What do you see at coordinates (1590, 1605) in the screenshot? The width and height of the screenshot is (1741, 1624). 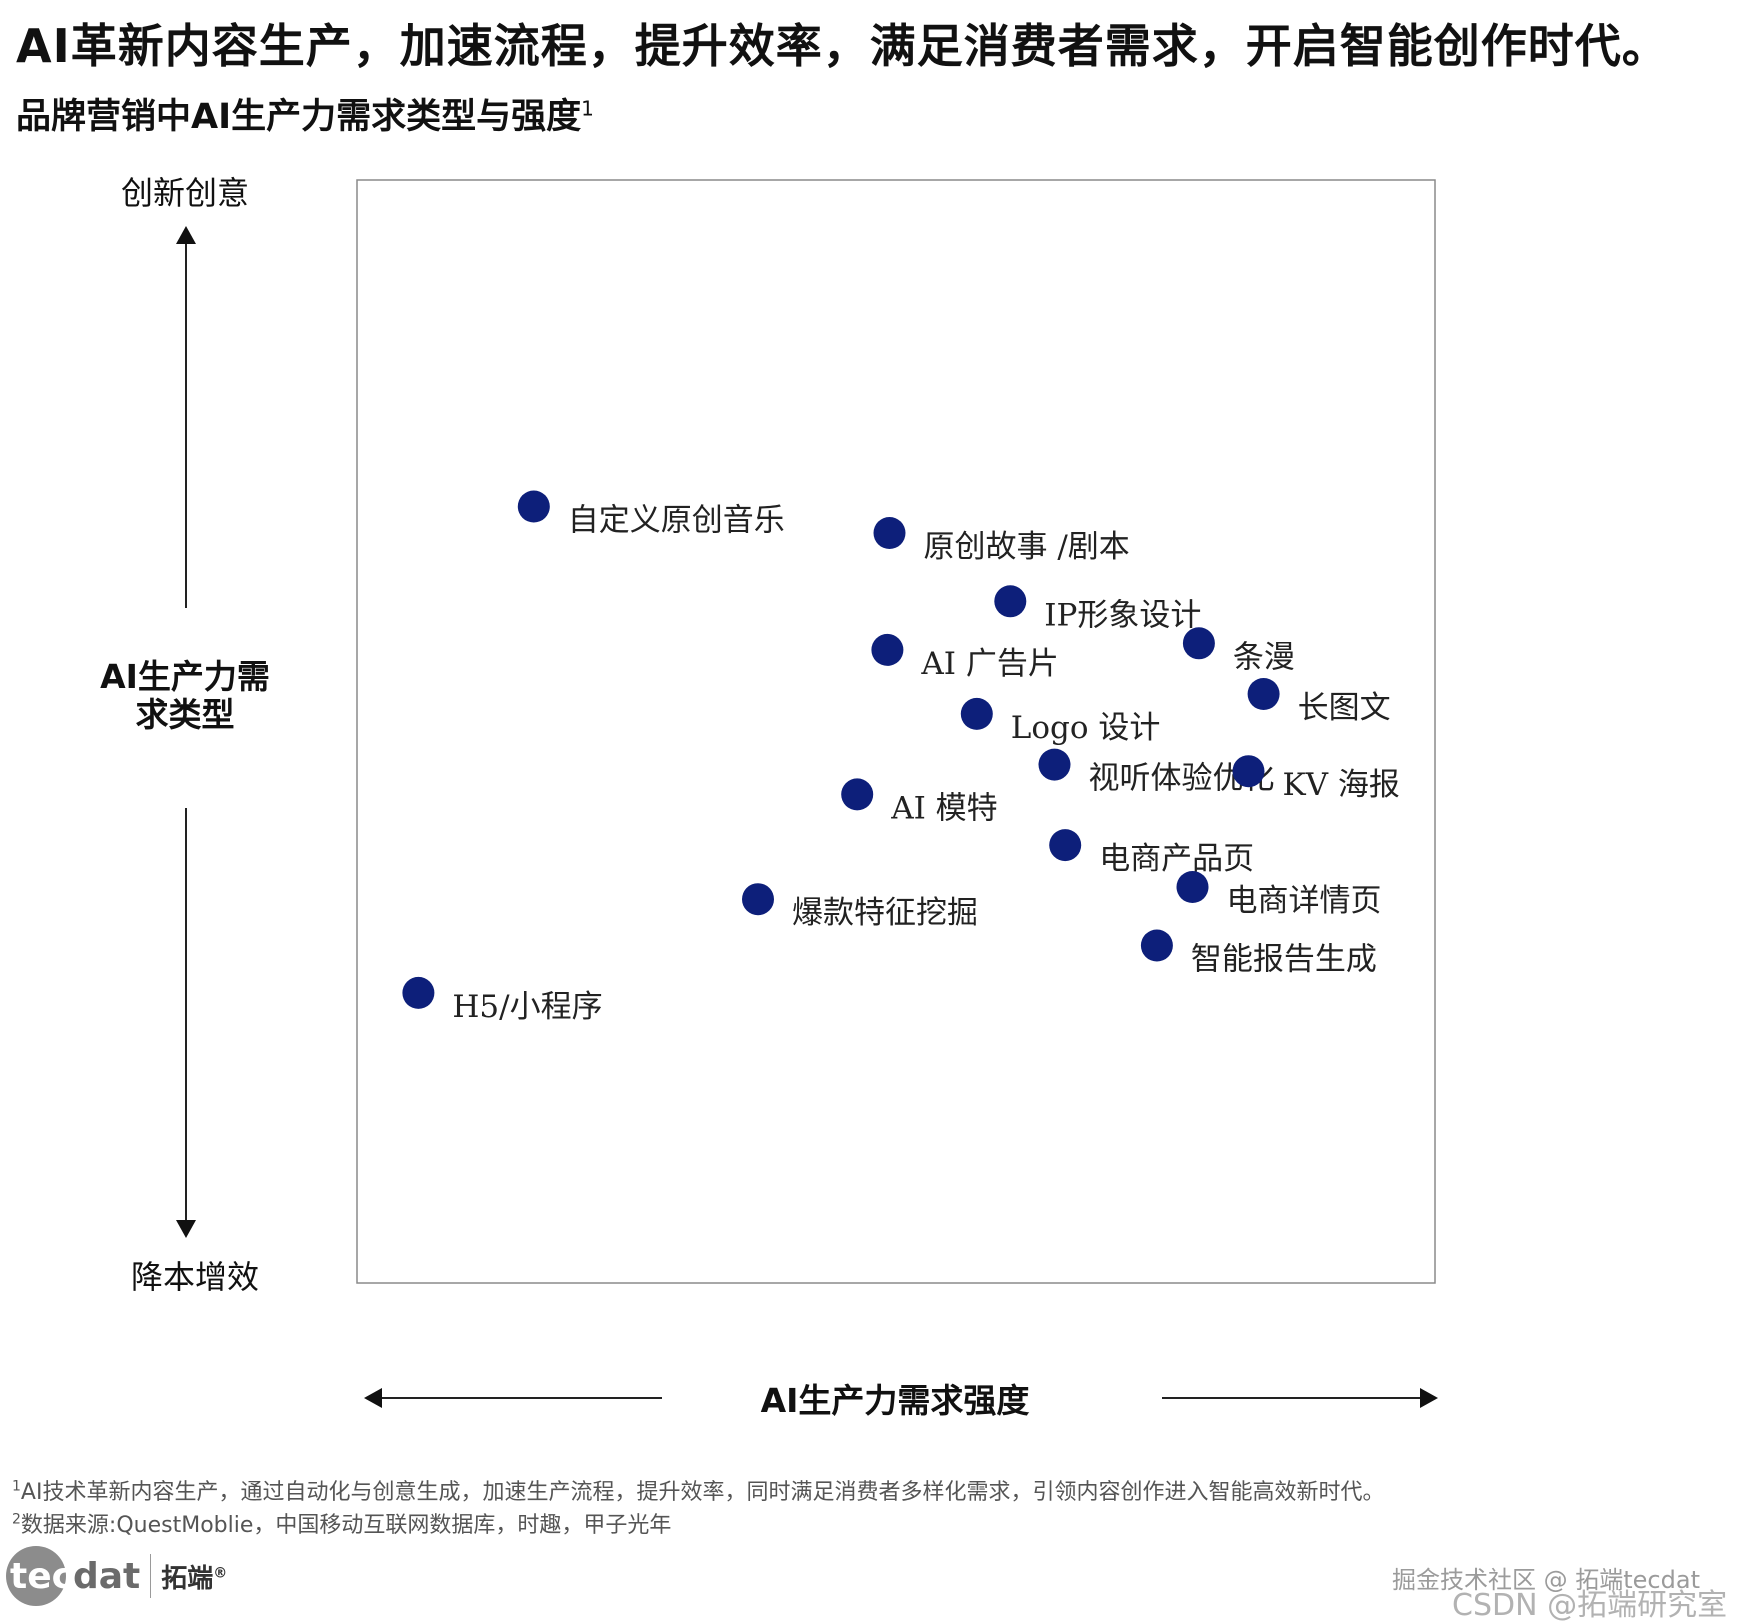 I see `watermark-csdn: CSDN @拓端研究室` at bounding box center [1590, 1605].